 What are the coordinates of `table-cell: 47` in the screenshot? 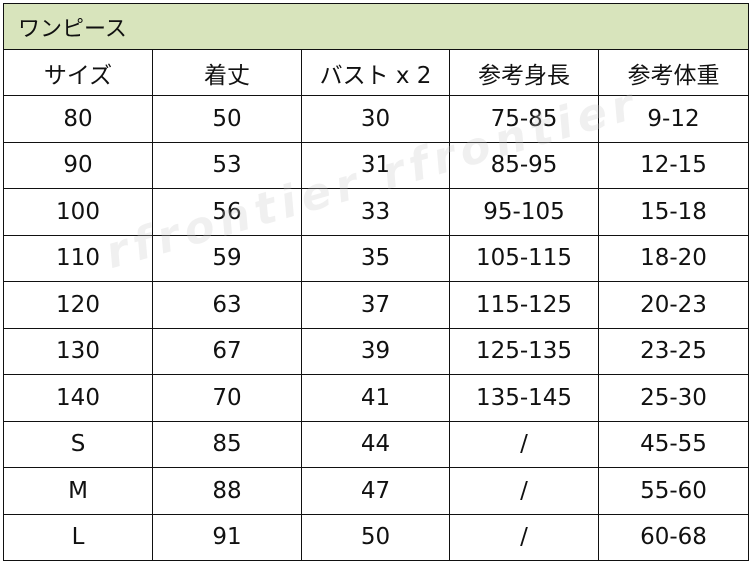 It's located at (375, 491).